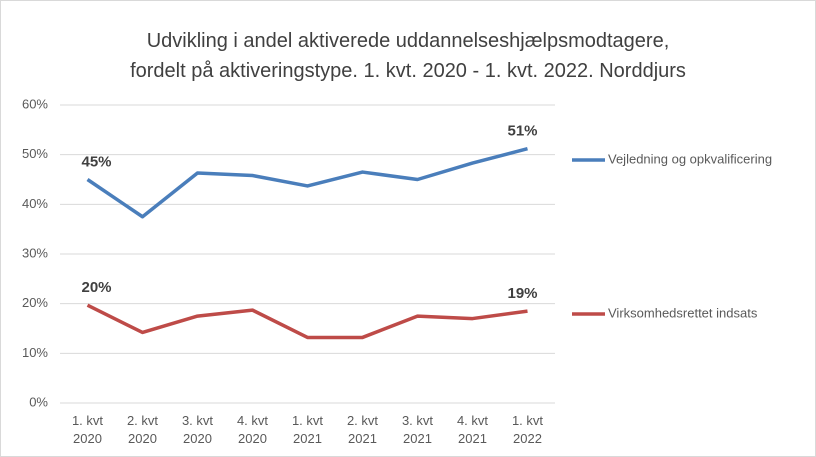 The width and height of the screenshot is (816, 457). Describe the element at coordinates (87, 429) in the screenshot. I see `x-tick-label: 1. kvt 2020` at that location.